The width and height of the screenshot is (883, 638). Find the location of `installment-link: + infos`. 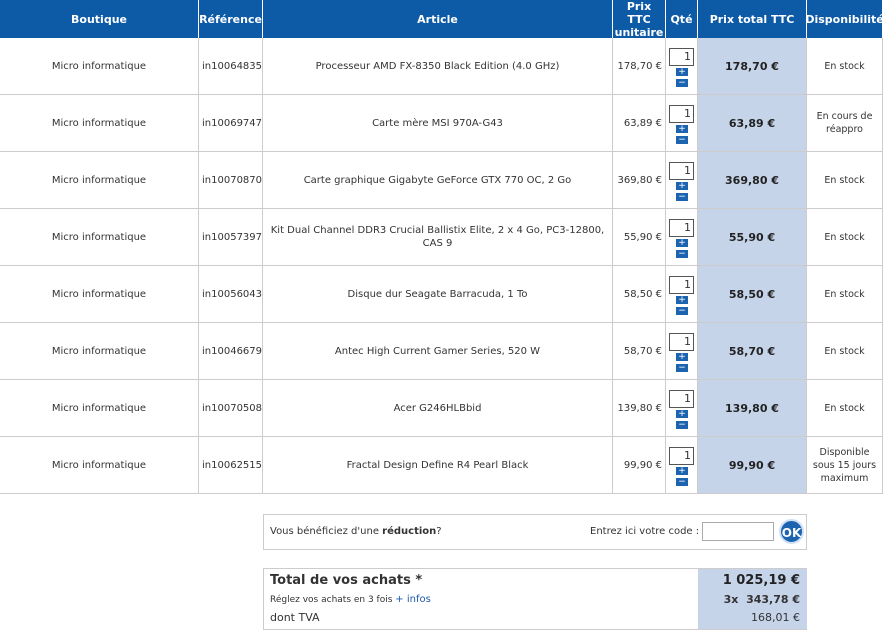

installment-link: + infos is located at coordinates (413, 599).